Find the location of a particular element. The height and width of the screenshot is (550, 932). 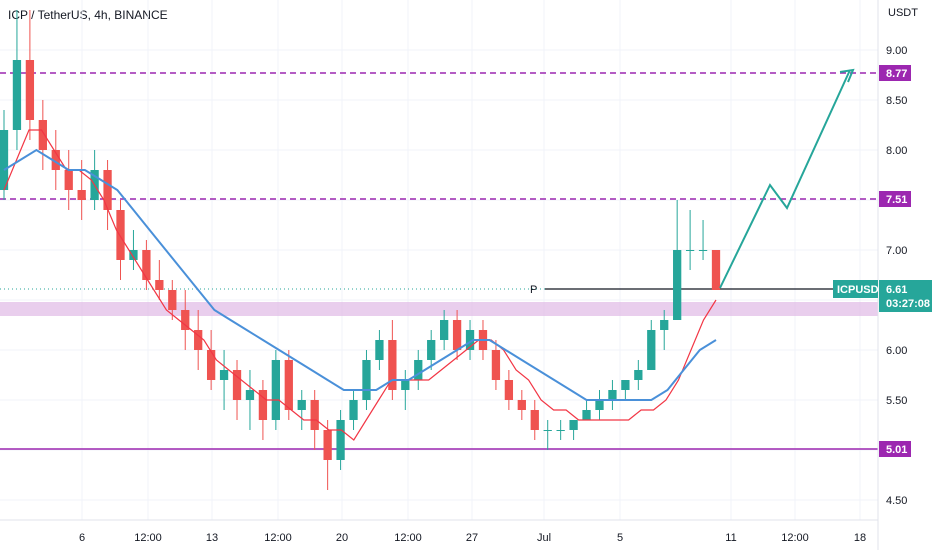

price-tag-value: 6.61 is located at coordinates (896, 290).